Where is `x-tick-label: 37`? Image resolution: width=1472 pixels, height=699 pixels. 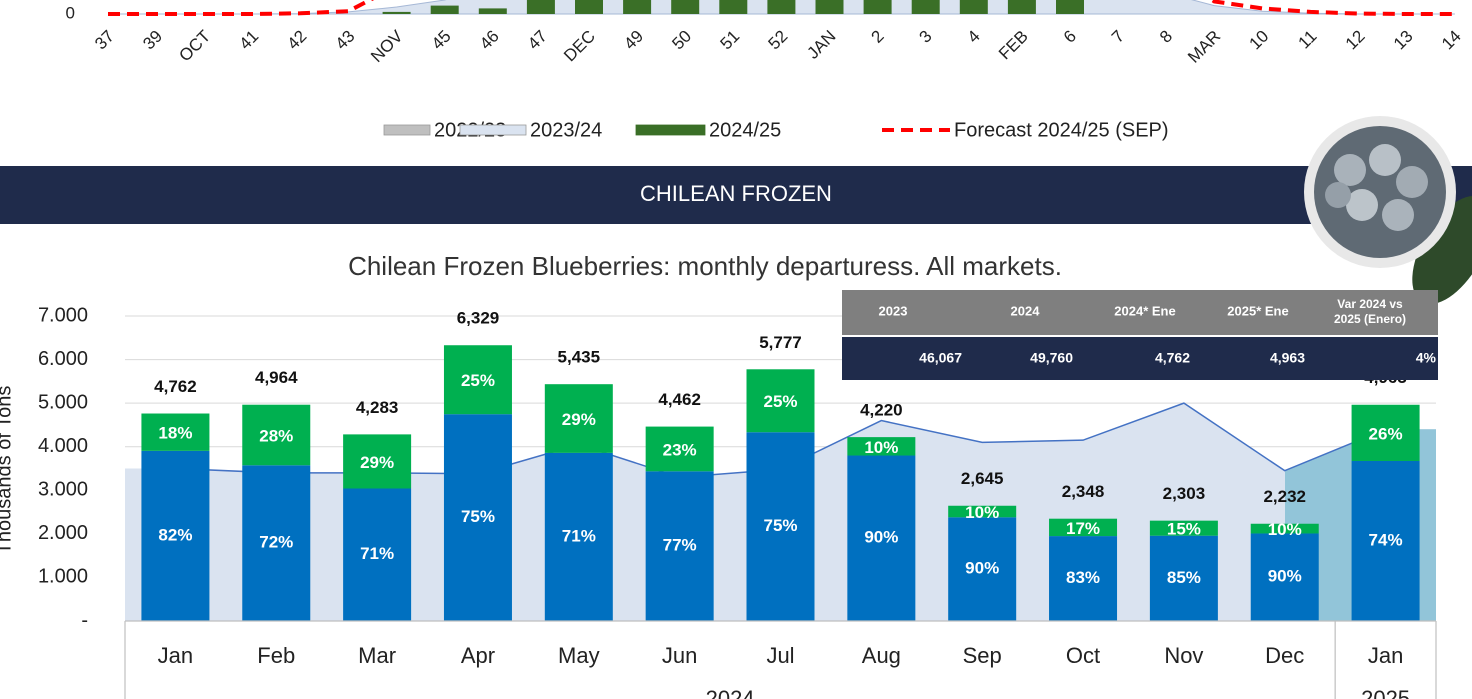 x-tick-label: 37 is located at coordinates (104, 40).